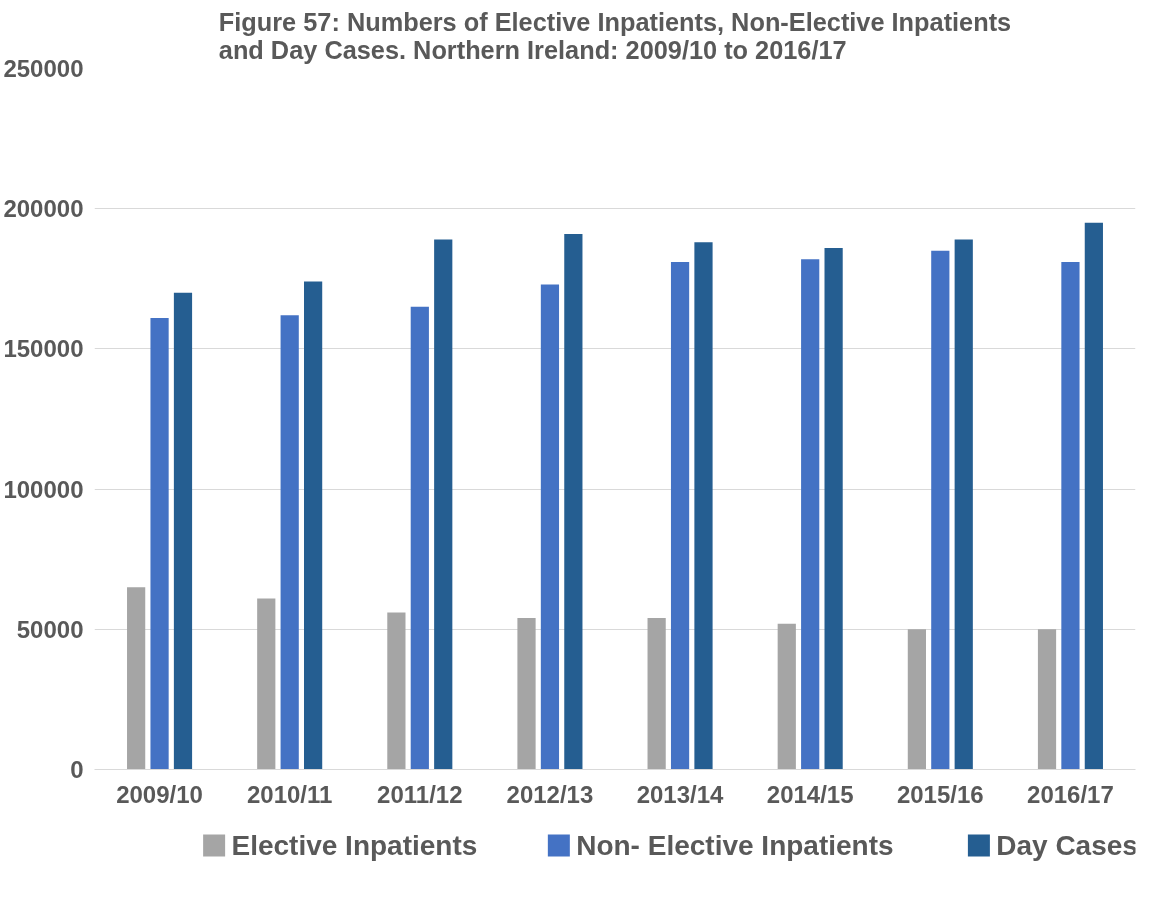 The height and width of the screenshot is (906, 1152). What do you see at coordinates (77, 769) in the screenshot?
I see `y-tick-label: 0` at bounding box center [77, 769].